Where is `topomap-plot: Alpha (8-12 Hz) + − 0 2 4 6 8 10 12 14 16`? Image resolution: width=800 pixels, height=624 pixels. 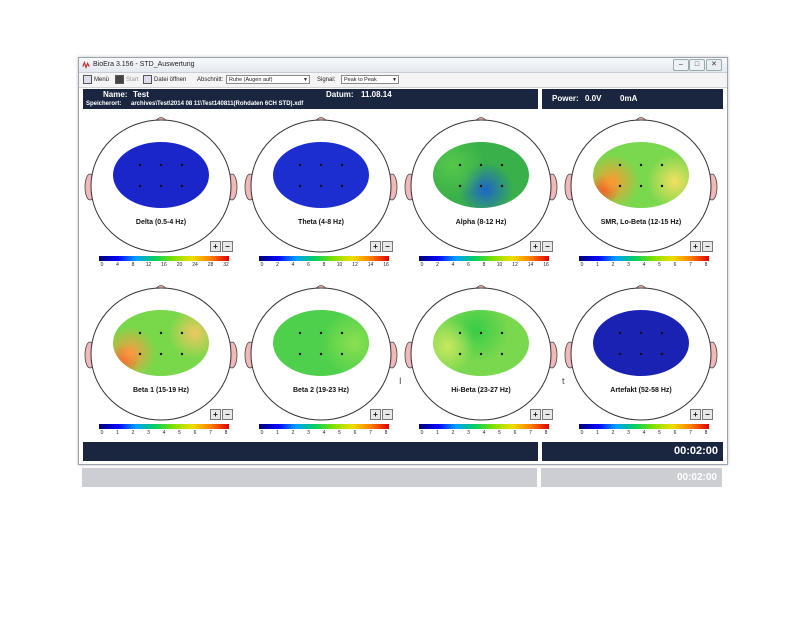 topomap-plot: Alpha (8-12 Hz) + − 0 2 4 6 8 10 12 14 16 is located at coordinates (481, 195).